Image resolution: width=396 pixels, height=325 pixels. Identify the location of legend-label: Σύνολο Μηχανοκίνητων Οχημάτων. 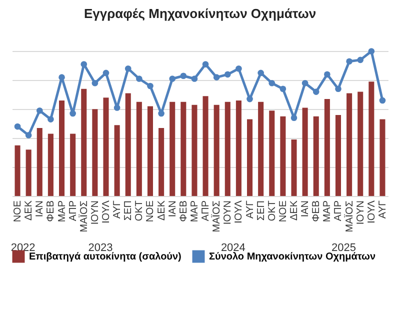
(292, 257).